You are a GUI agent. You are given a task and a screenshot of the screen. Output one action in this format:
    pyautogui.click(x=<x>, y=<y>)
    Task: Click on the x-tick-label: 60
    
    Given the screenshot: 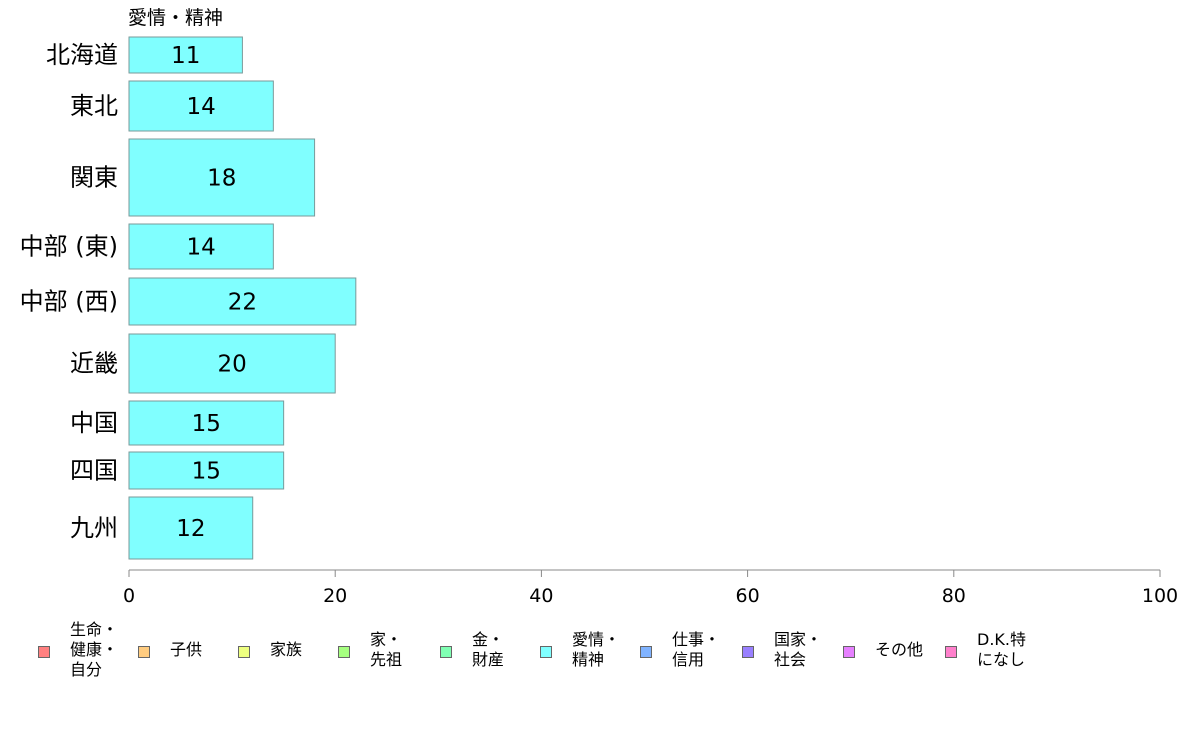 What is the action you would take?
    pyautogui.click(x=748, y=596)
    